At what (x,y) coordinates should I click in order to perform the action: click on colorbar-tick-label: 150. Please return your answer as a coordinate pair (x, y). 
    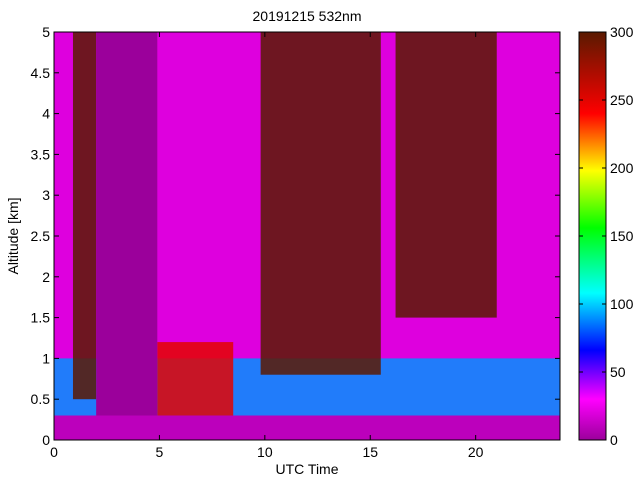
    Looking at the image, I should click on (622, 236).